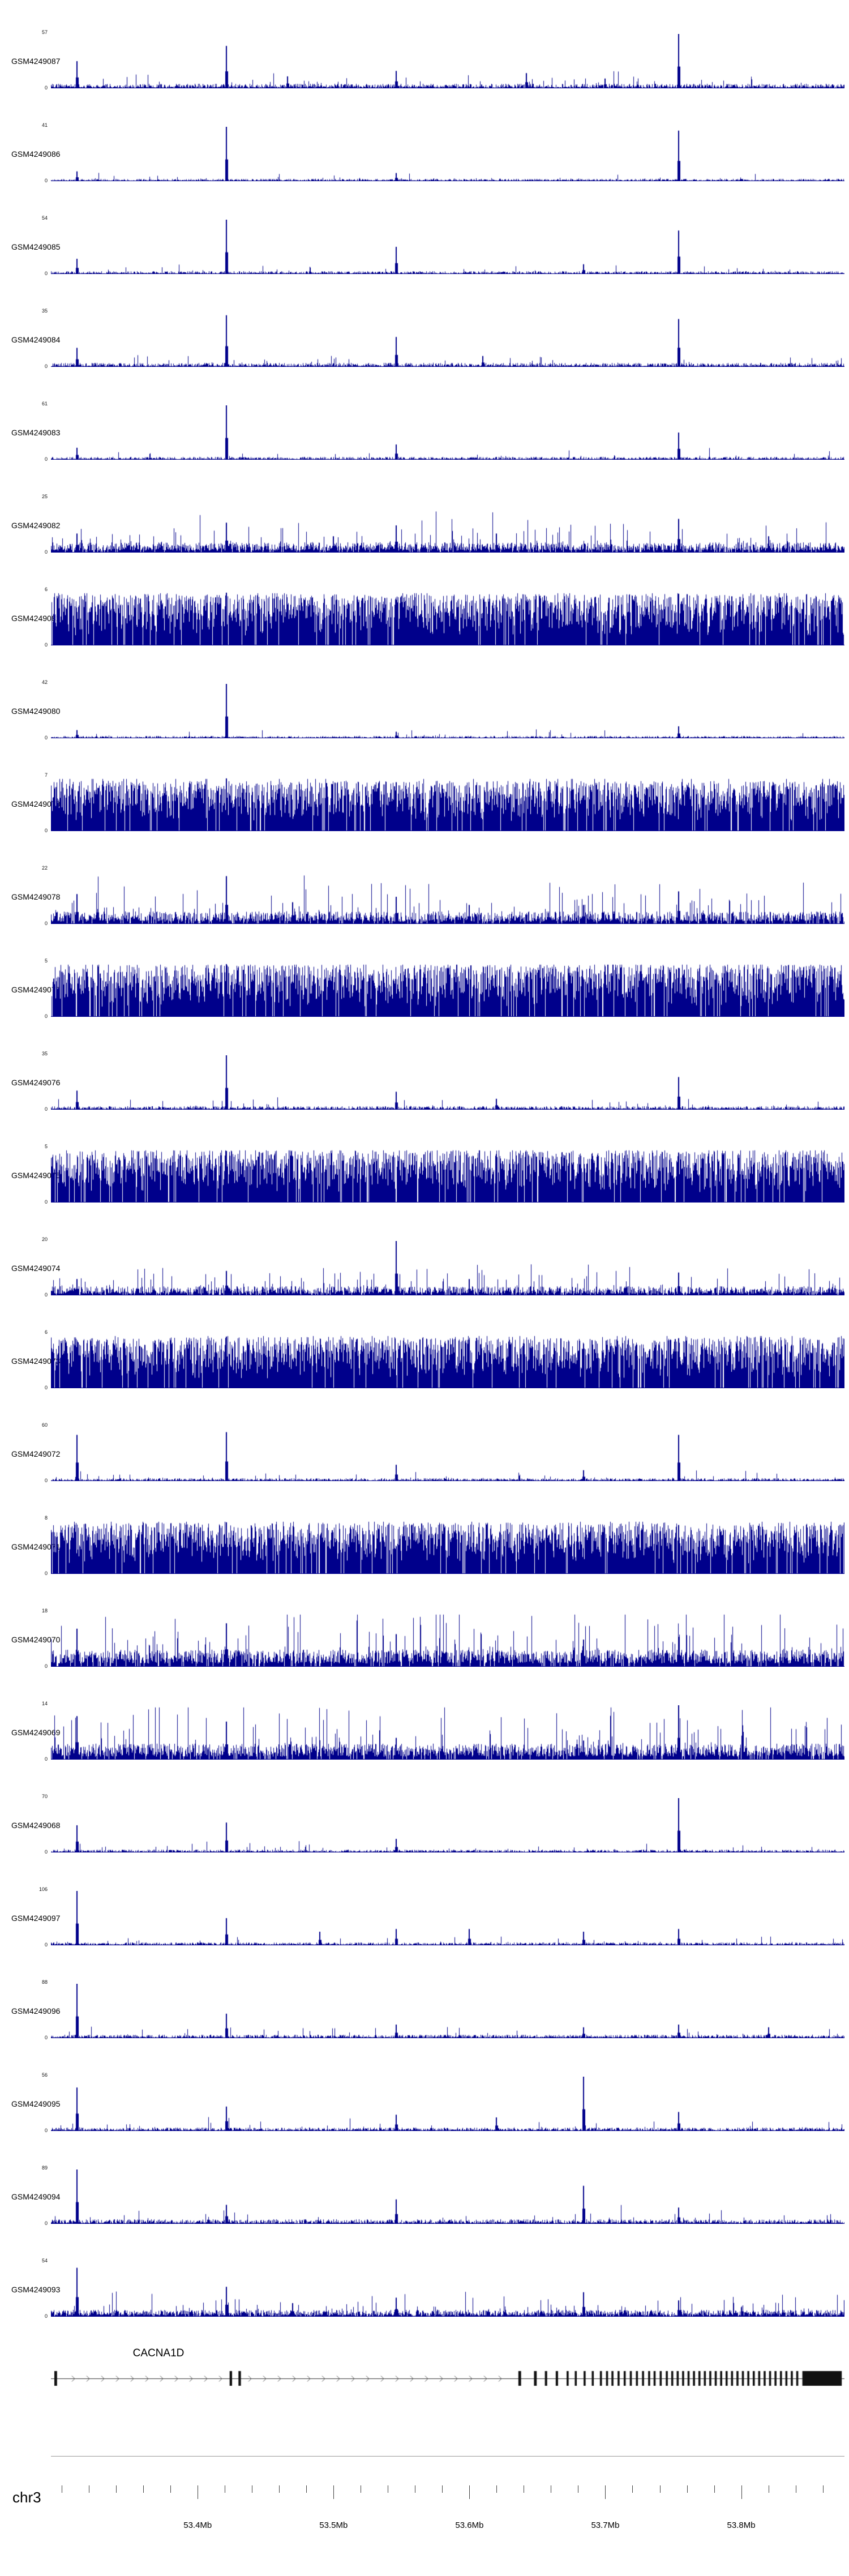 This screenshot has height=2576, width=849. What do you see at coordinates (44, 1703) in the screenshot?
I see `y-axis-max-label: 14` at bounding box center [44, 1703].